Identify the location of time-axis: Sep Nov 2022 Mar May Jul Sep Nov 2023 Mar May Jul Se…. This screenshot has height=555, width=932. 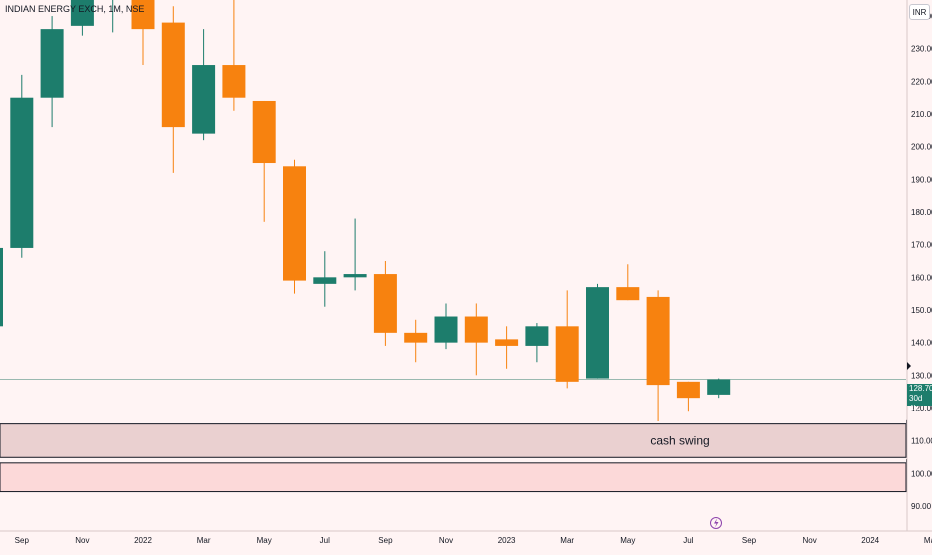
(466, 540).